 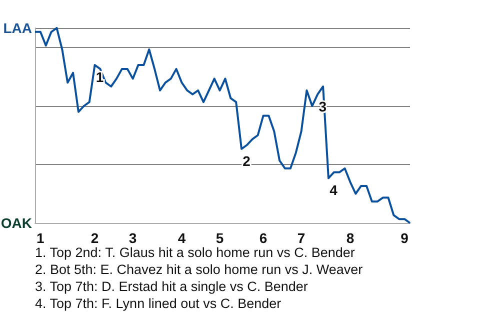 I want to click on text: LAA, so click(x=17, y=28).